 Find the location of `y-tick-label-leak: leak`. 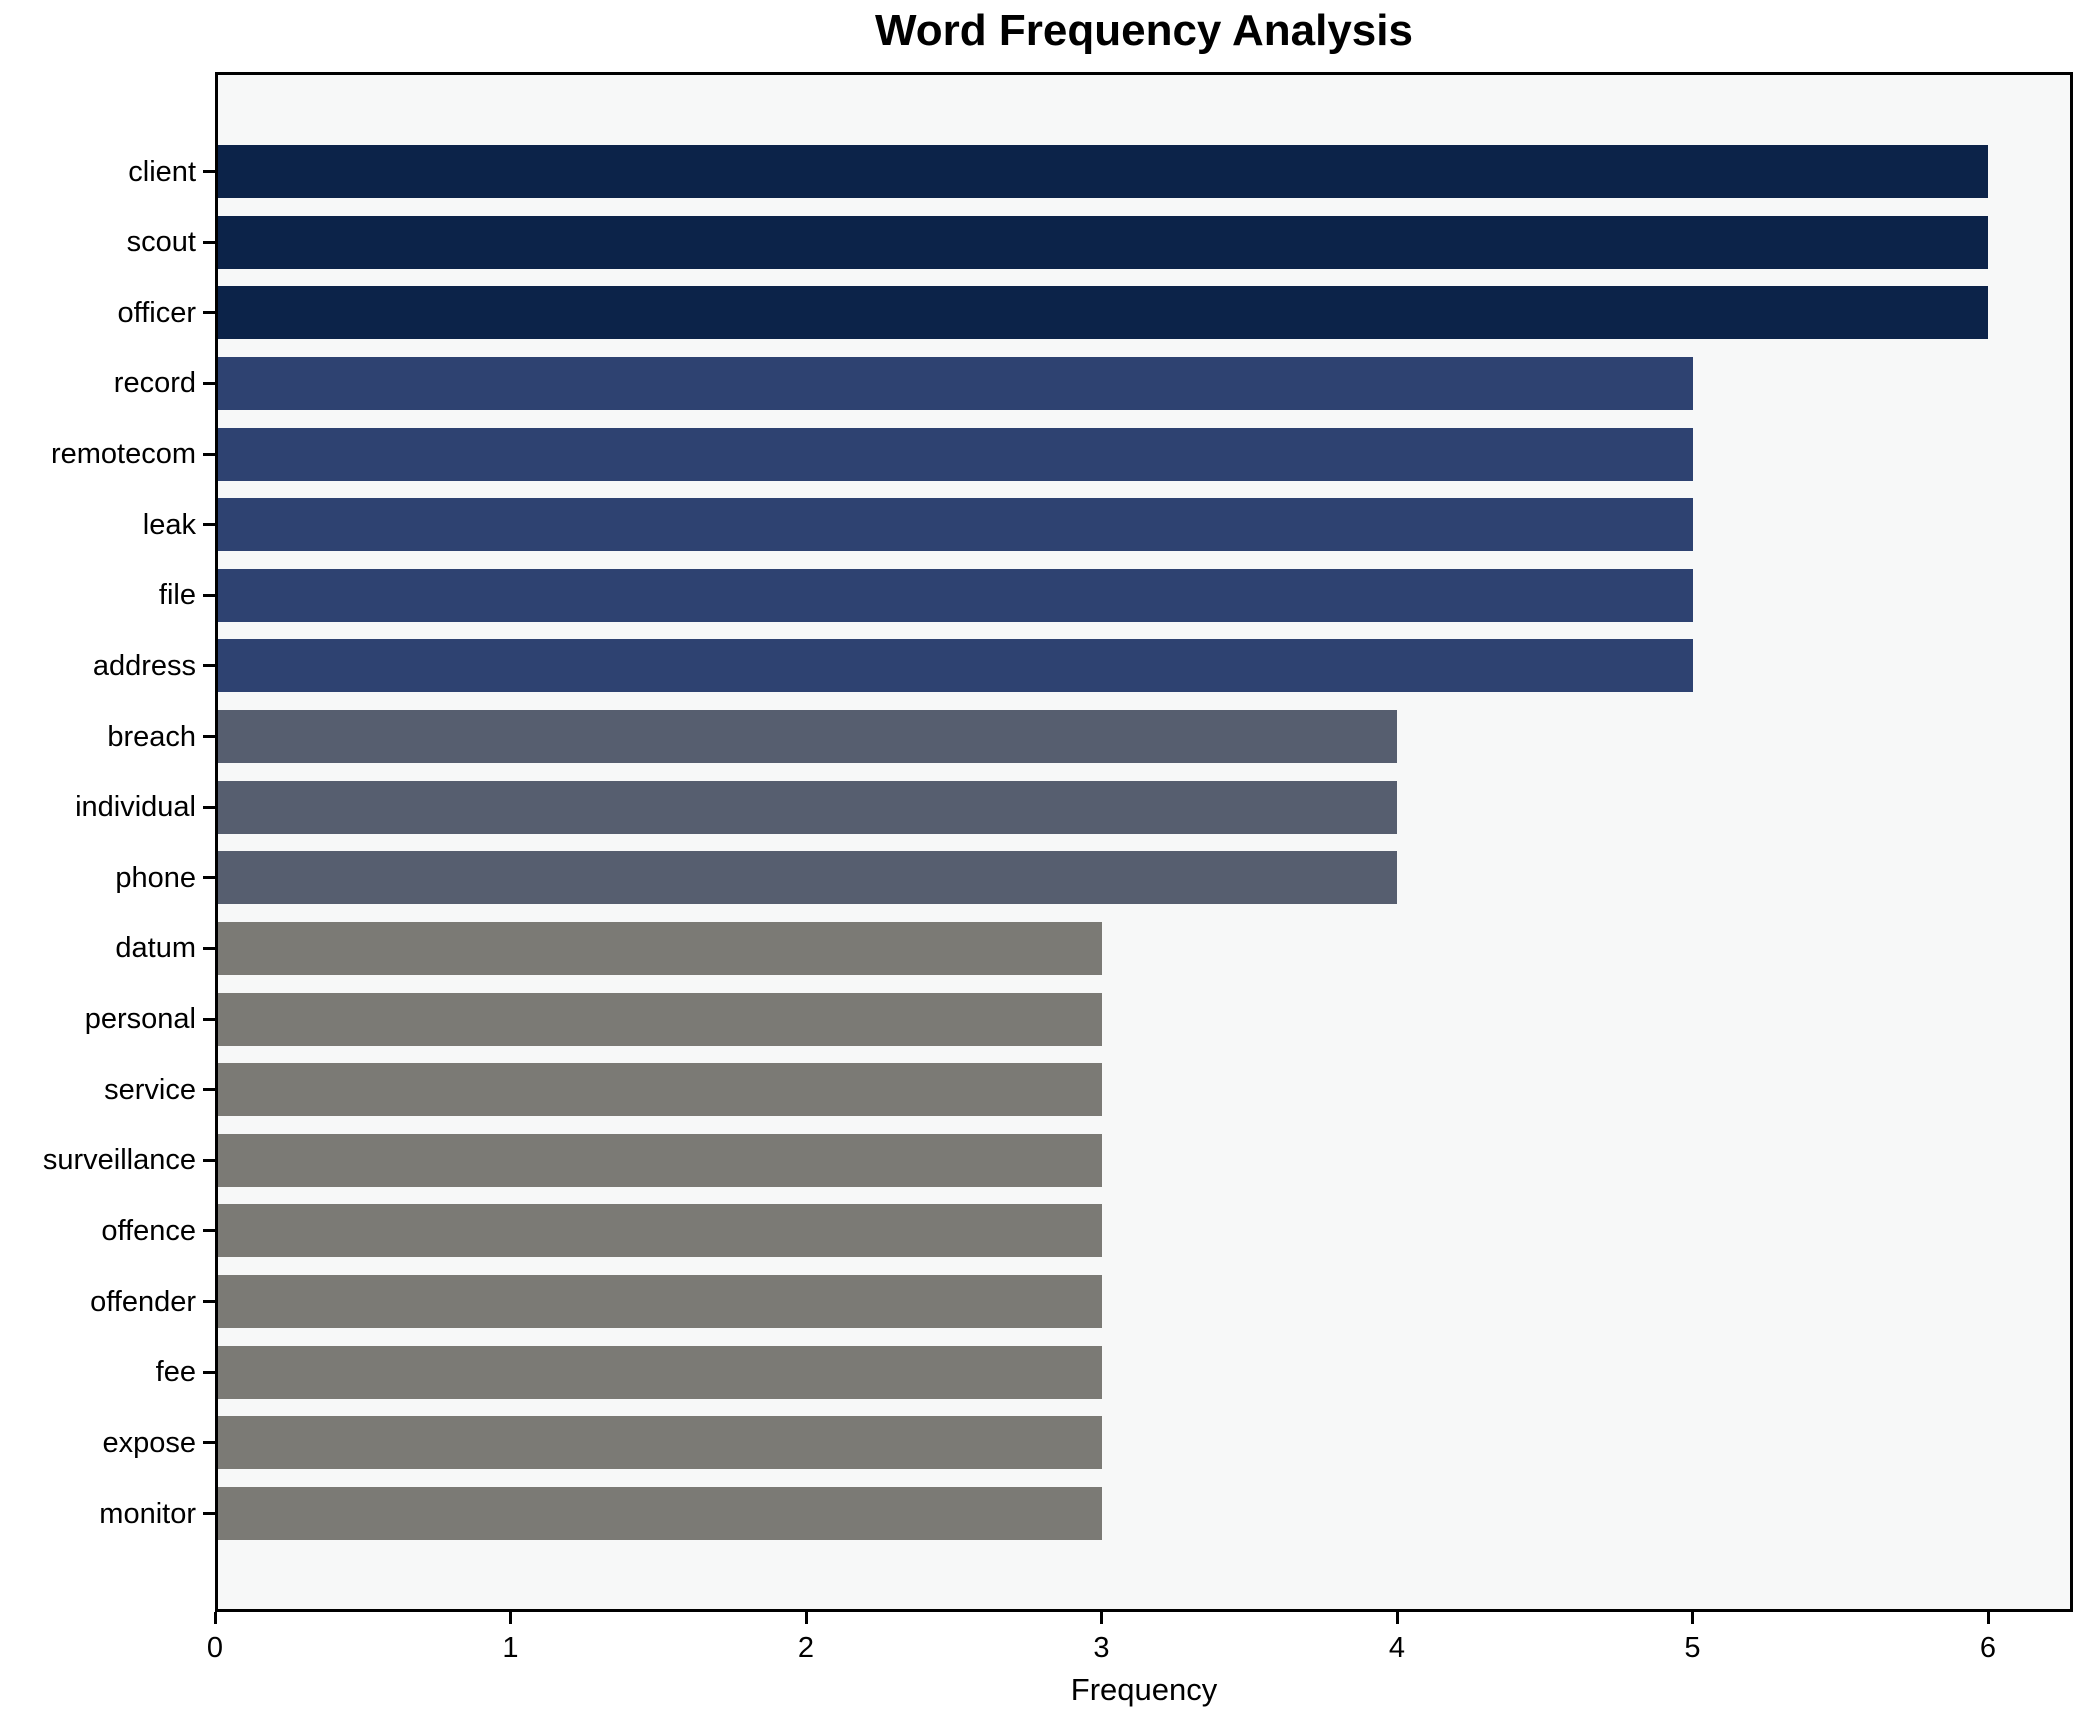

y-tick-label-leak: leak is located at coordinates (169, 524).